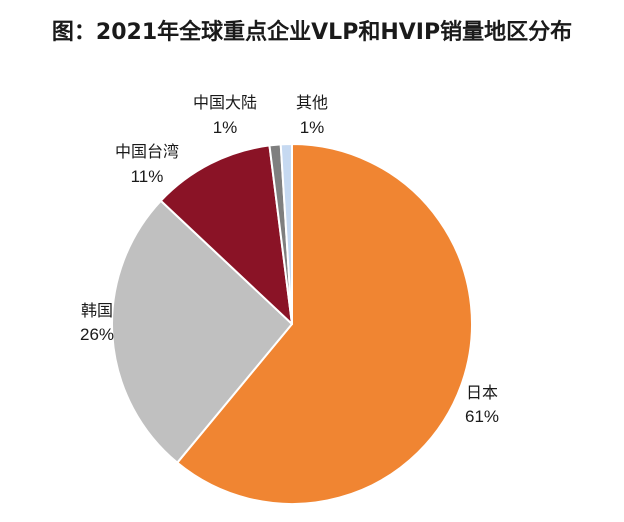 This screenshot has height=522, width=624. What do you see at coordinates (312, 102) in the screenshot?
I see `slice-label-other: 其他` at bounding box center [312, 102].